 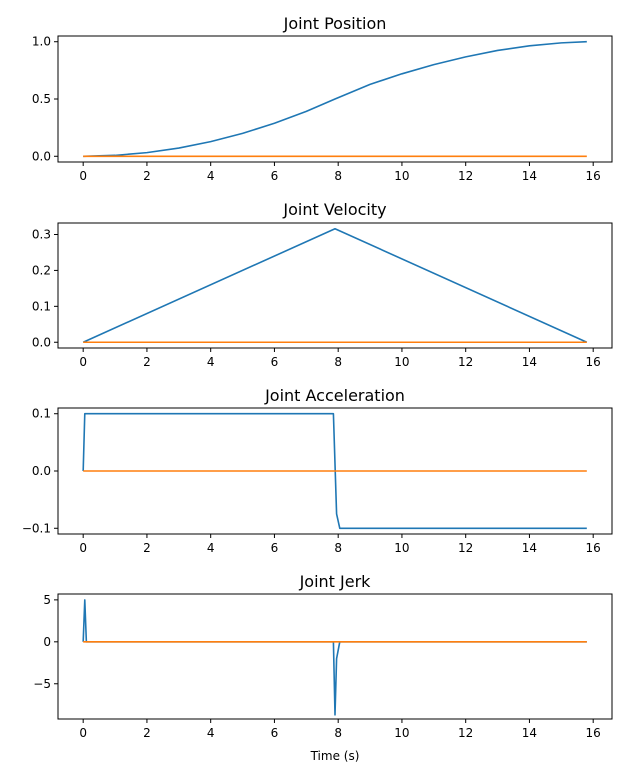 I want to click on y-tick-label: −0.1, so click(x=36, y=528).